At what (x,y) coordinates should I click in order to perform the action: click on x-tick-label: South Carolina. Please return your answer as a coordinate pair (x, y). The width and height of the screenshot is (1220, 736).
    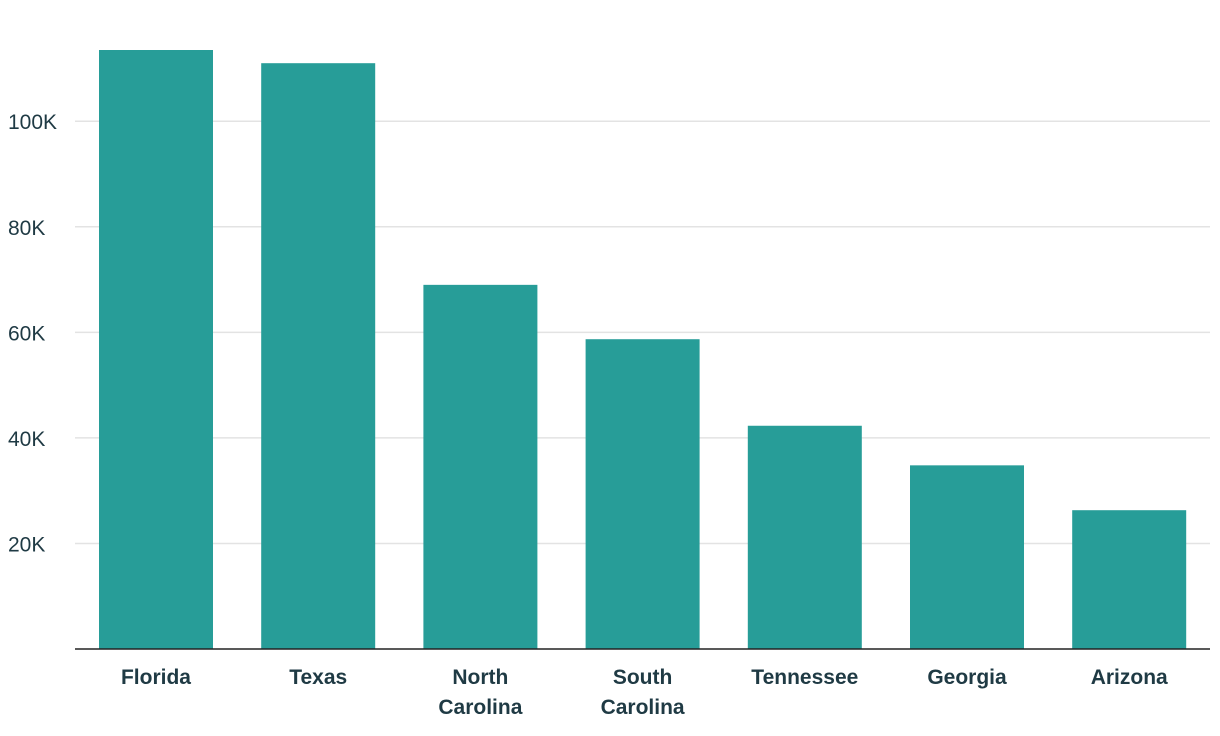
    Looking at the image, I should click on (643, 692).